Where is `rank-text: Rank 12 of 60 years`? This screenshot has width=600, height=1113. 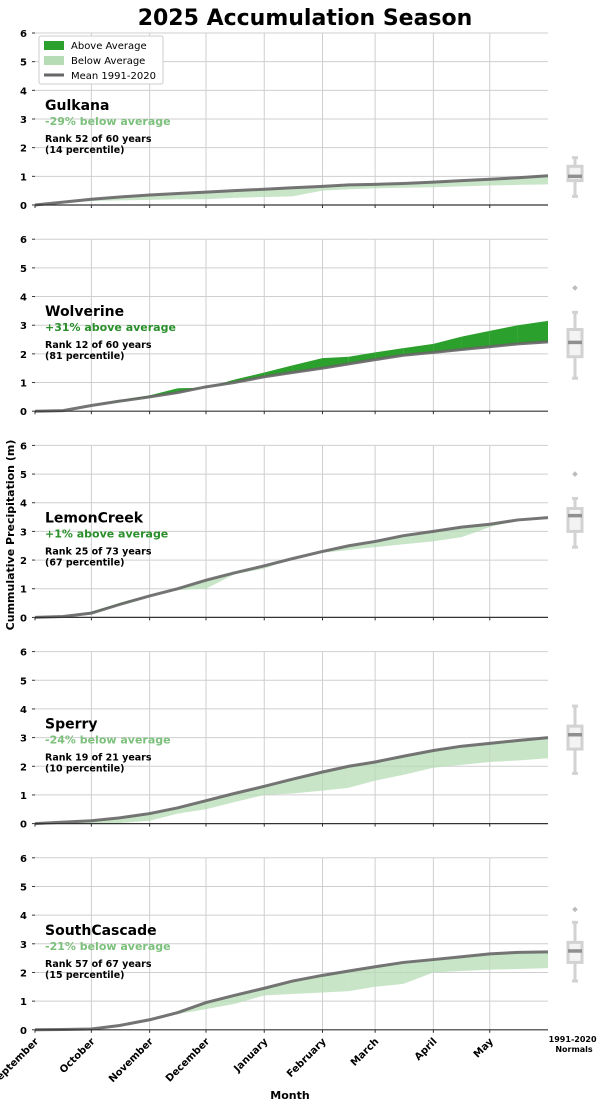
rank-text: Rank 12 of 60 years is located at coordinates (98, 345).